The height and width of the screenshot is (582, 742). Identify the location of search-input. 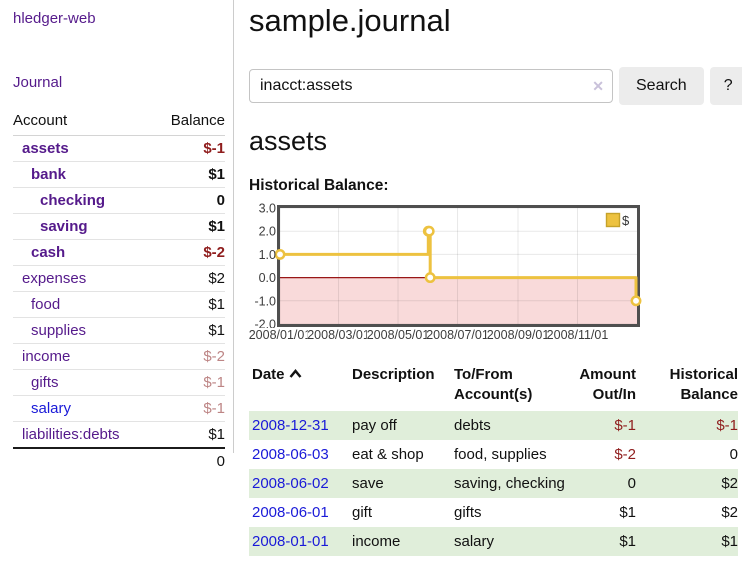
(431, 85).